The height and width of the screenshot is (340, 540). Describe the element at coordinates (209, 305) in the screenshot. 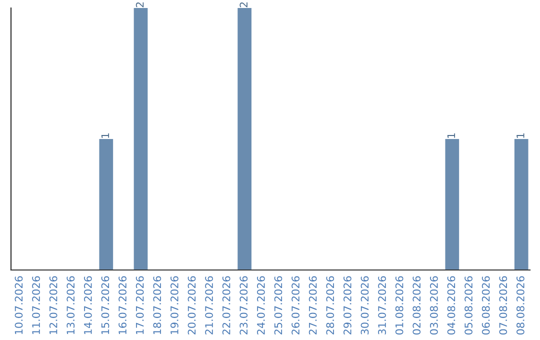

I see `x-tick-label: 21.07.2026` at that location.